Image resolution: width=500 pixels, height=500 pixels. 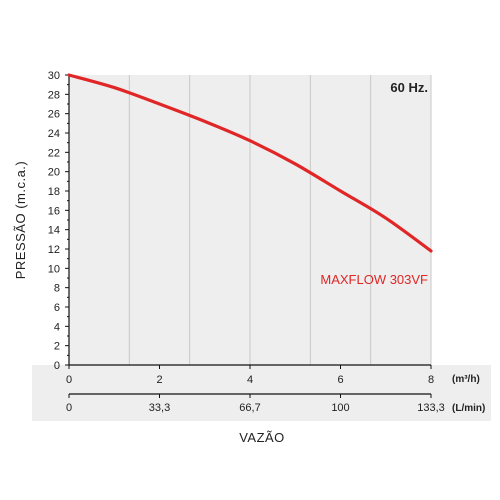 I want to click on x-secondary-tick-label: 0, so click(x=69, y=408).